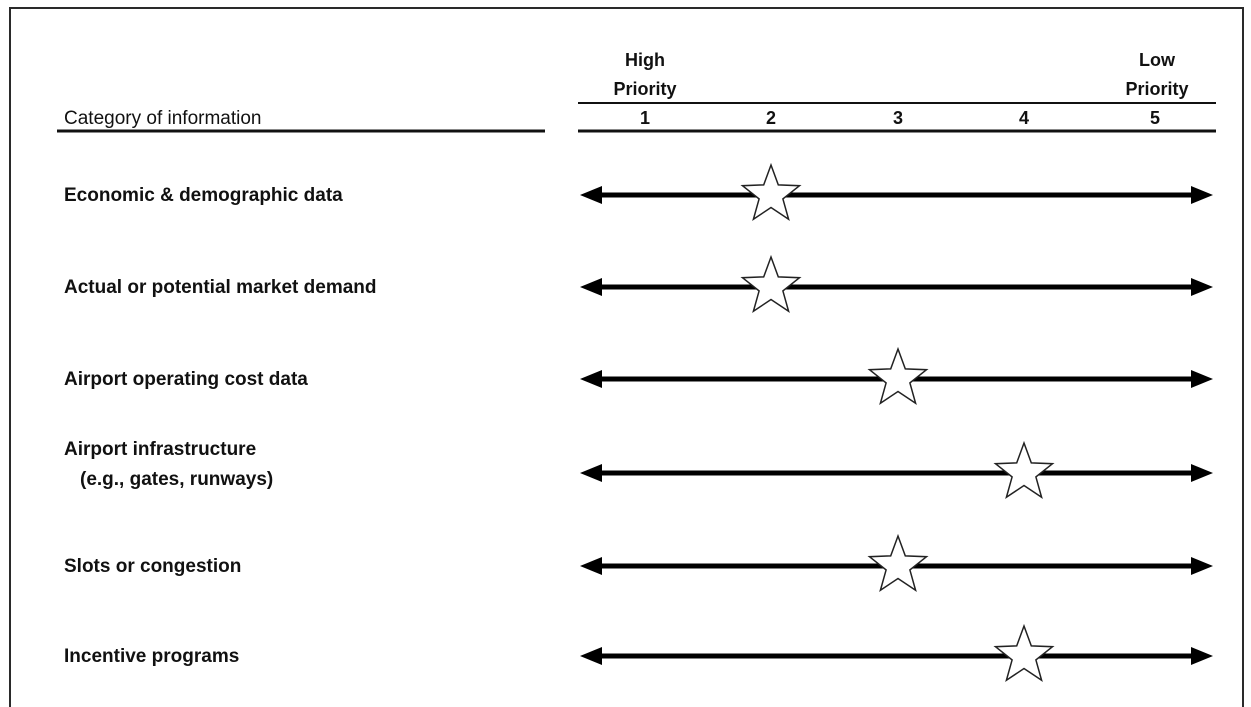 The image size is (1251, 707). Describe the element at coordinates (638, 376) in the screenshot. I see `category-row: Airport operating cost data` at that location.